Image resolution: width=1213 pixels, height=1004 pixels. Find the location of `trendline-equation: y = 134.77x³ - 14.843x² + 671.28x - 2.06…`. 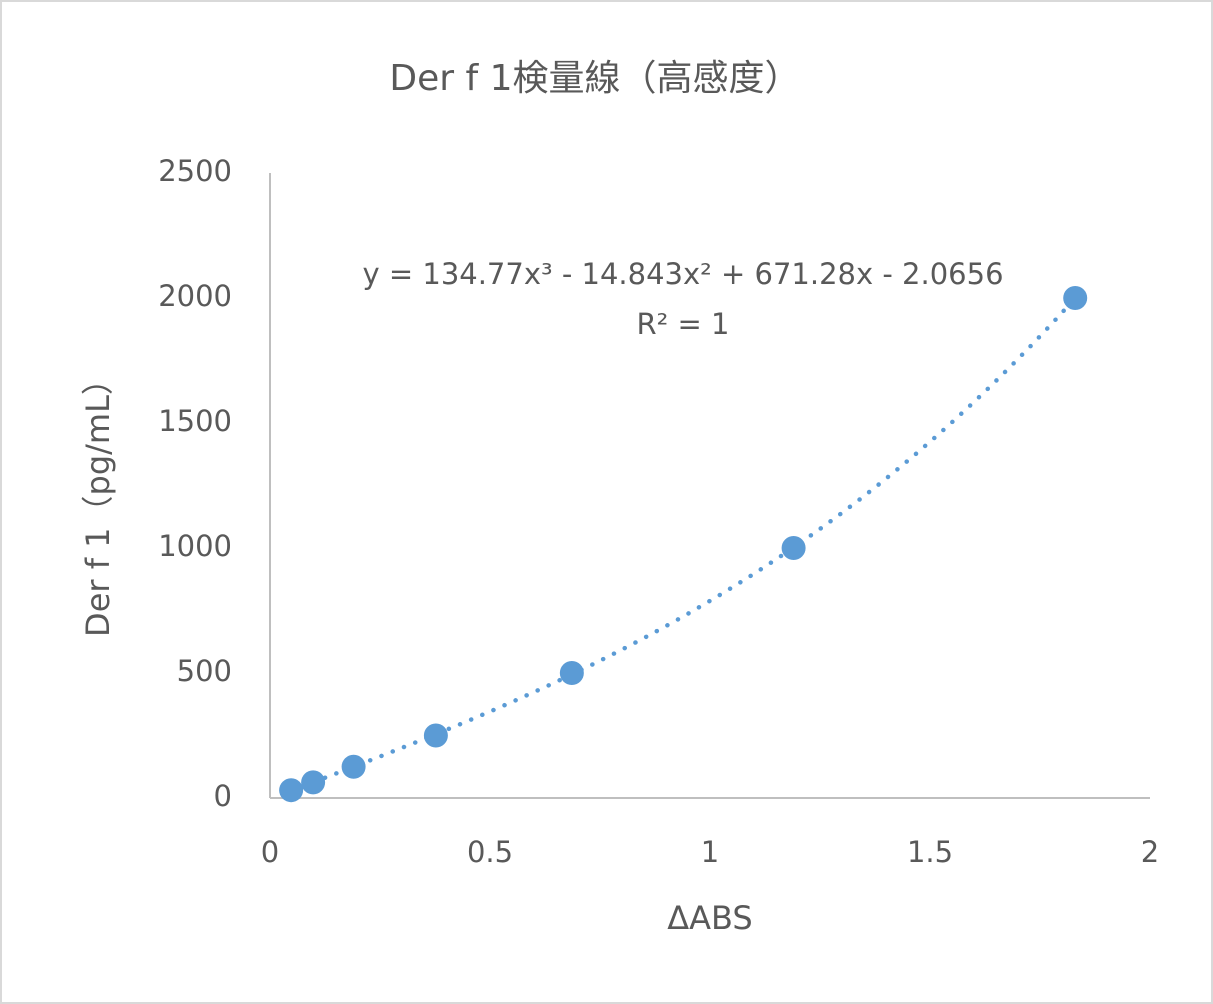

trendline-equation: y = 134.77x³ - 14.843x² + 671.28x - 2.06… is located at coordinates (682, 274).